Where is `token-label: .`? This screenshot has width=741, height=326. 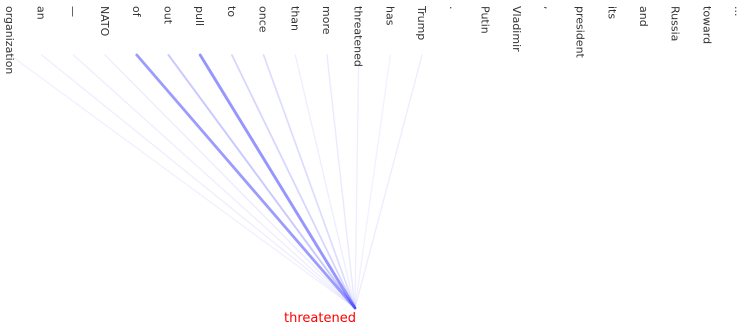 token-label: . is located at coordinates (453, 8).